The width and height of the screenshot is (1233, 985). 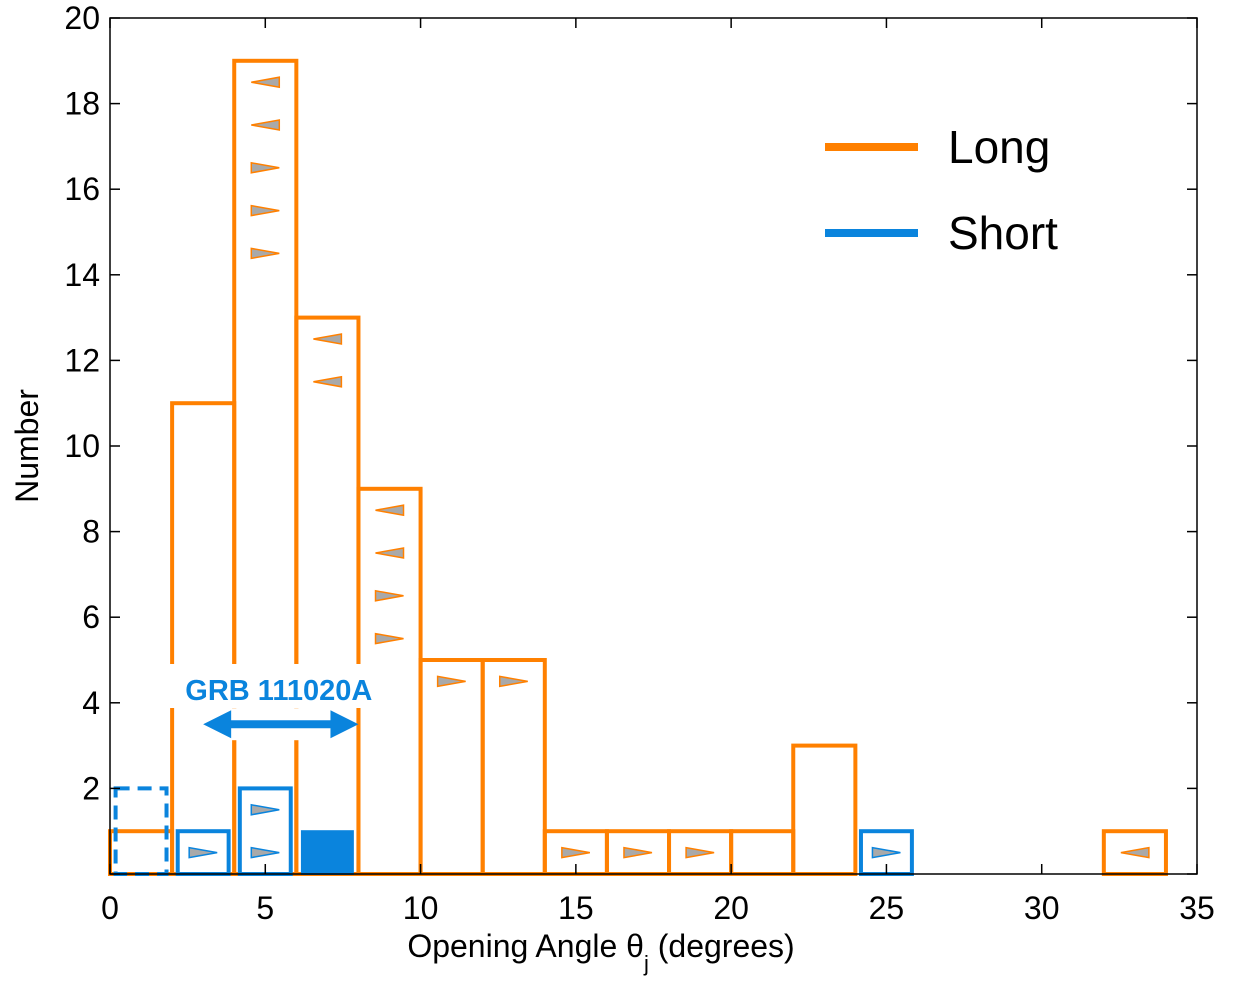 I want to click on y-tick-label: 12, so click(x=82, y=360).